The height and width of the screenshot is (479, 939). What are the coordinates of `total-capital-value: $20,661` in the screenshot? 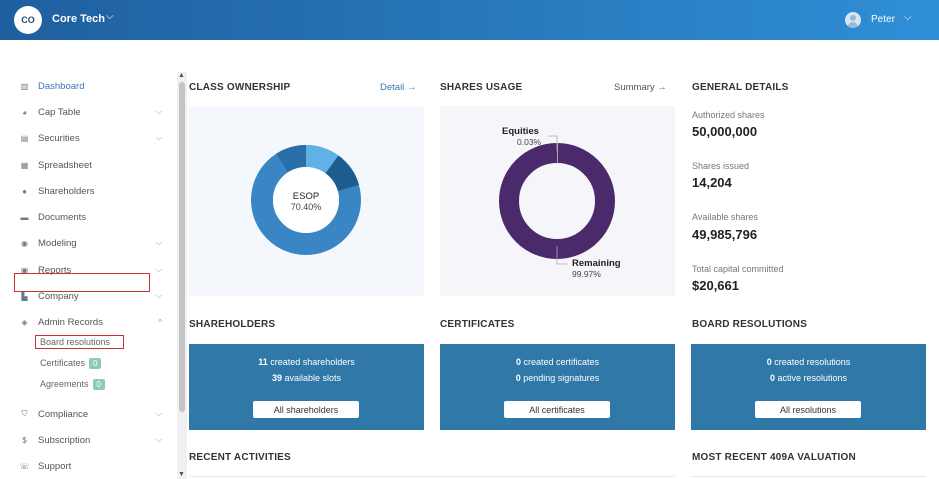 It's located at (715, 285).